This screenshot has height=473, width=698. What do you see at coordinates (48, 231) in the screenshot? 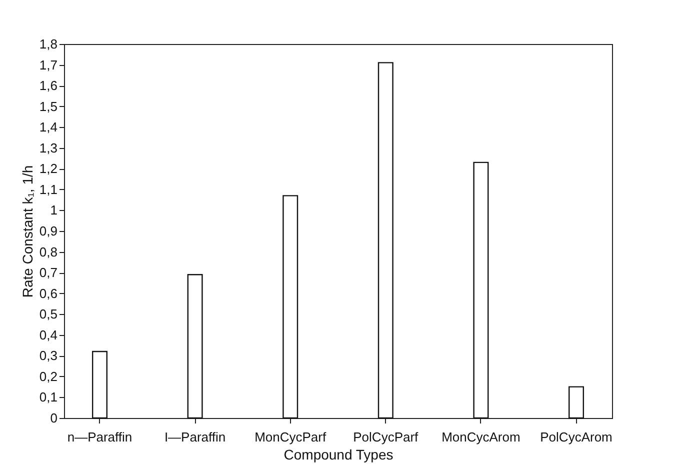
I see `y-tick-label: 0,9` at bounding box center [48, 231].